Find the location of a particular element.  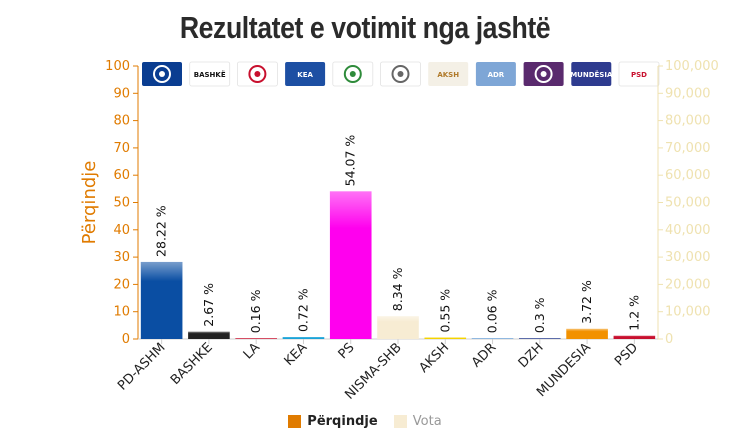

y-tick-label: 80 is located at coordinates (121, 121).